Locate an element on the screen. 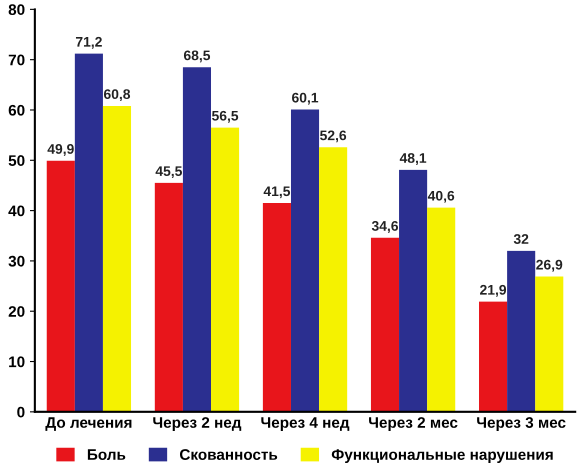 The height and width of the screenshot is (468, 581). legend-label: Боль is located at coordinates (107, 454).